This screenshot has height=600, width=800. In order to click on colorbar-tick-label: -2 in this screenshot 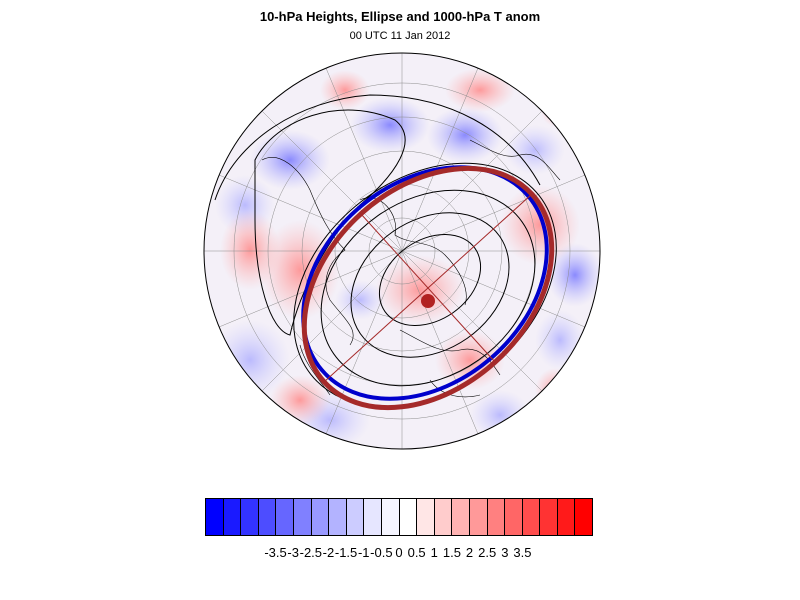, I will do `click(328, 552)`.